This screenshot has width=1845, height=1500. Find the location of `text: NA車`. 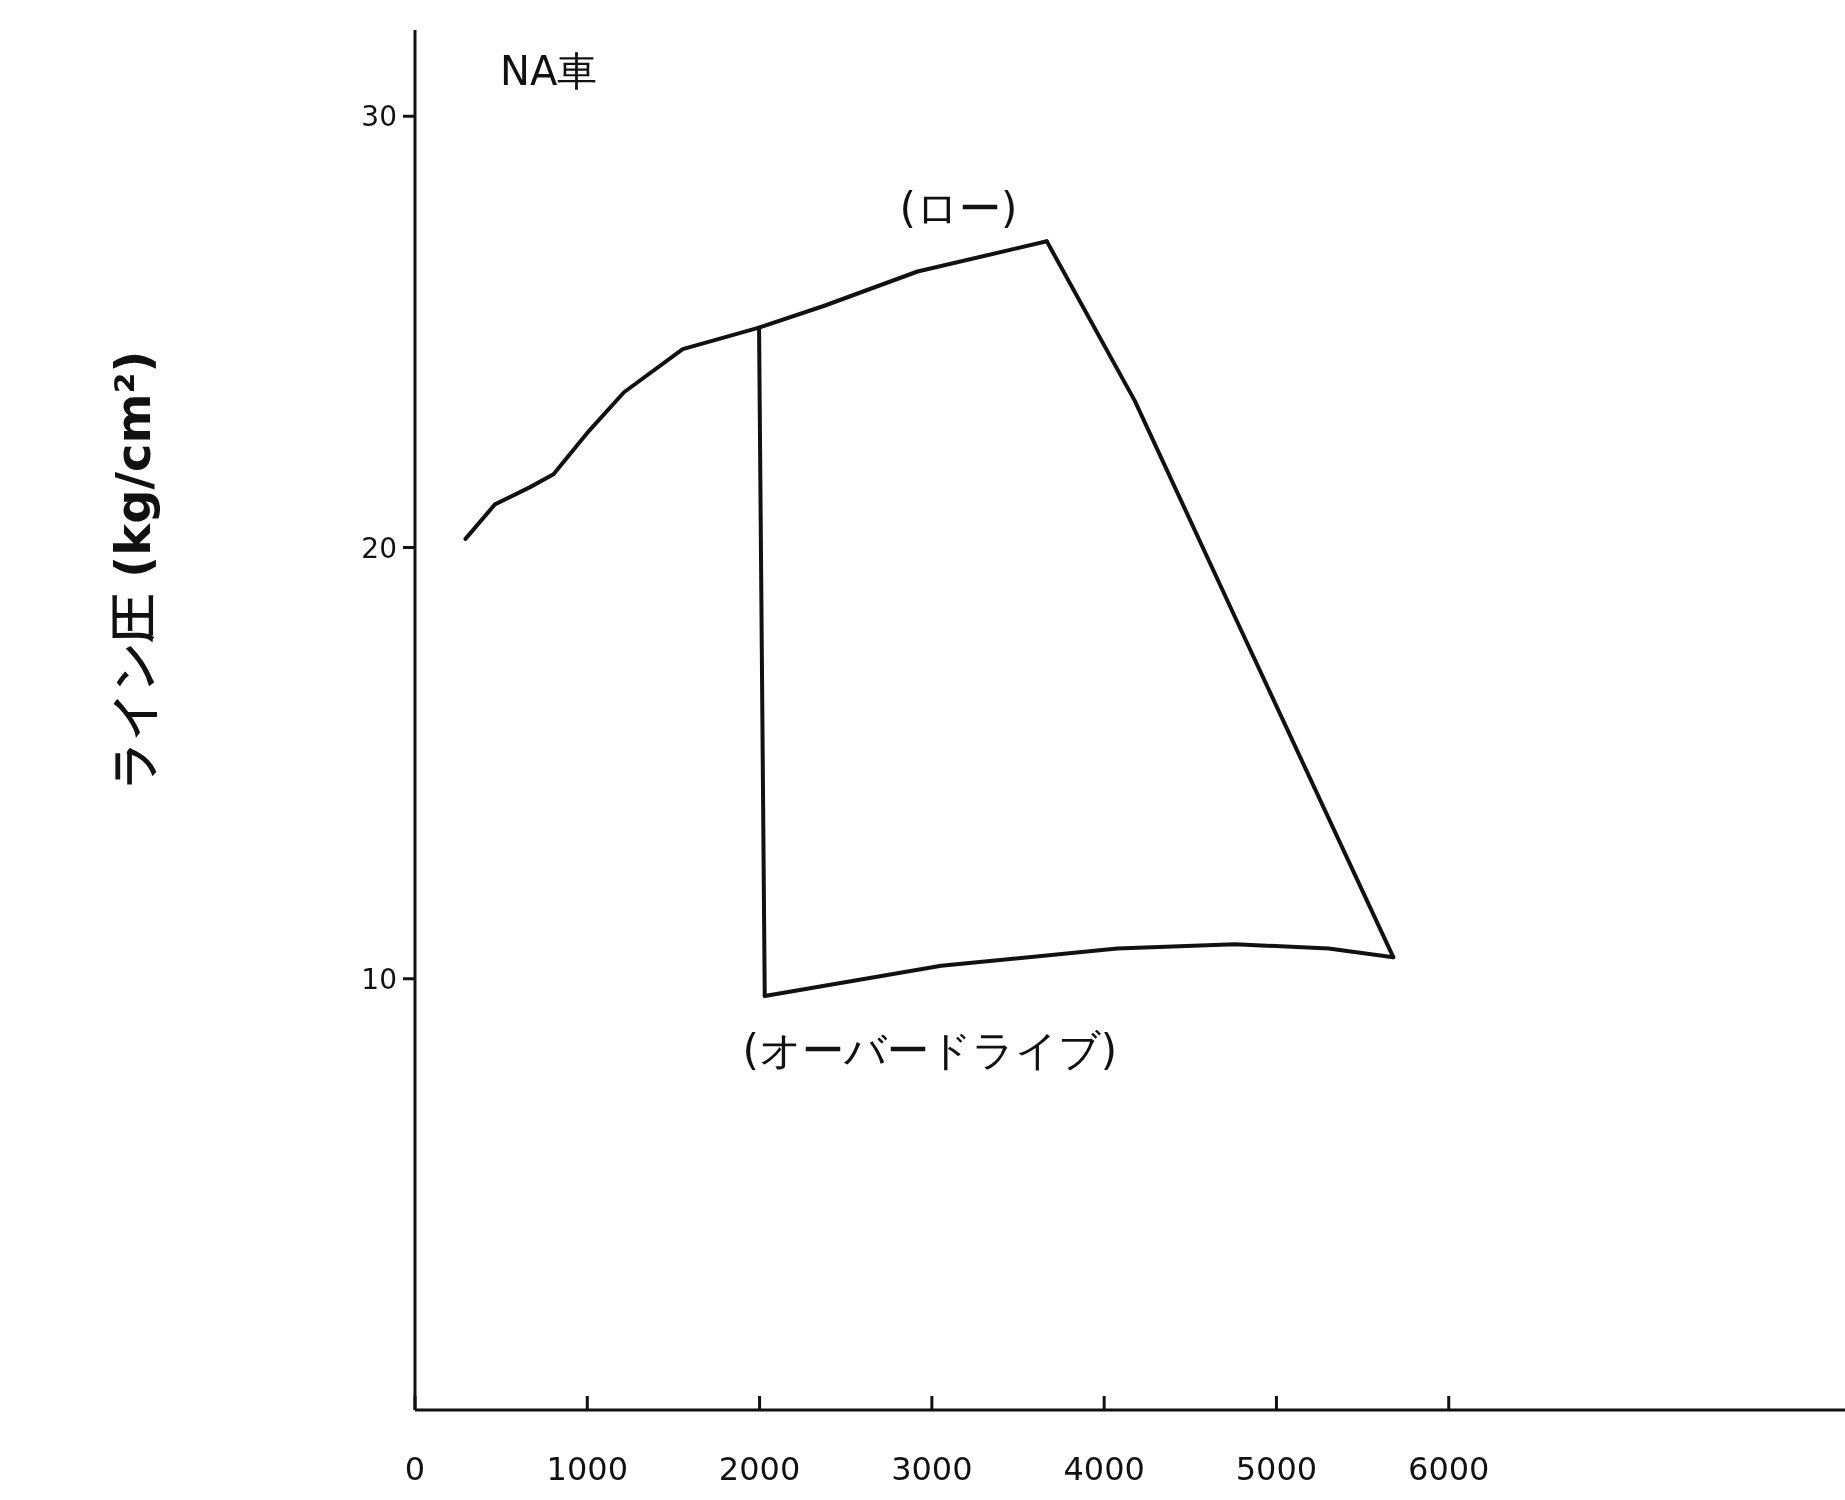

text: NA車 is located at coordinates (549, 71).